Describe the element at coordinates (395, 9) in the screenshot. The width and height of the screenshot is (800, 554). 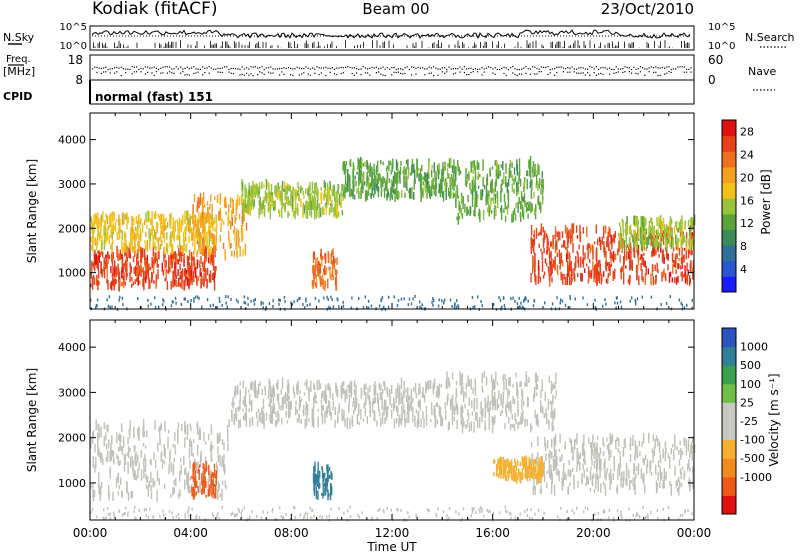
I see `beam-title: Beam 00` at that location.